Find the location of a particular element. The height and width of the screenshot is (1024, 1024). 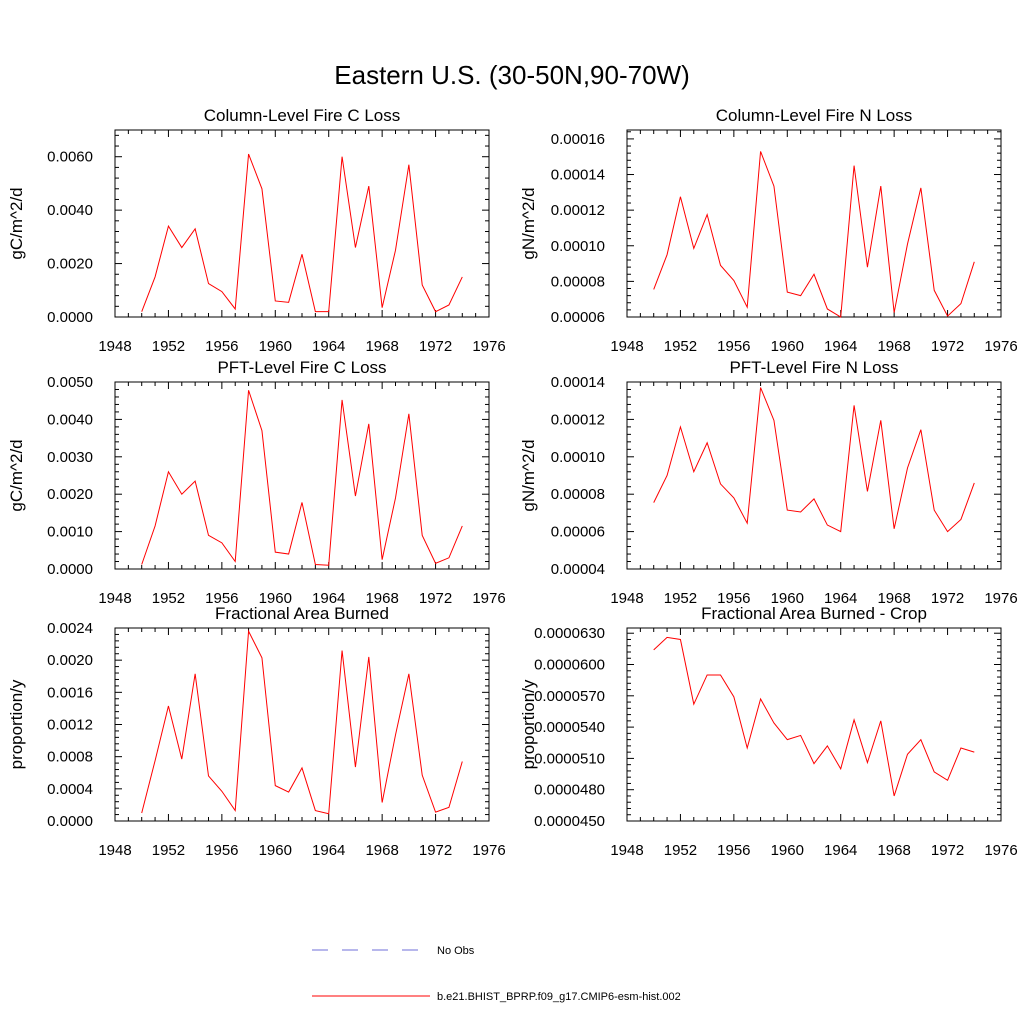

y-tick-label: 0.00010 is located at coordinates (578, 246).